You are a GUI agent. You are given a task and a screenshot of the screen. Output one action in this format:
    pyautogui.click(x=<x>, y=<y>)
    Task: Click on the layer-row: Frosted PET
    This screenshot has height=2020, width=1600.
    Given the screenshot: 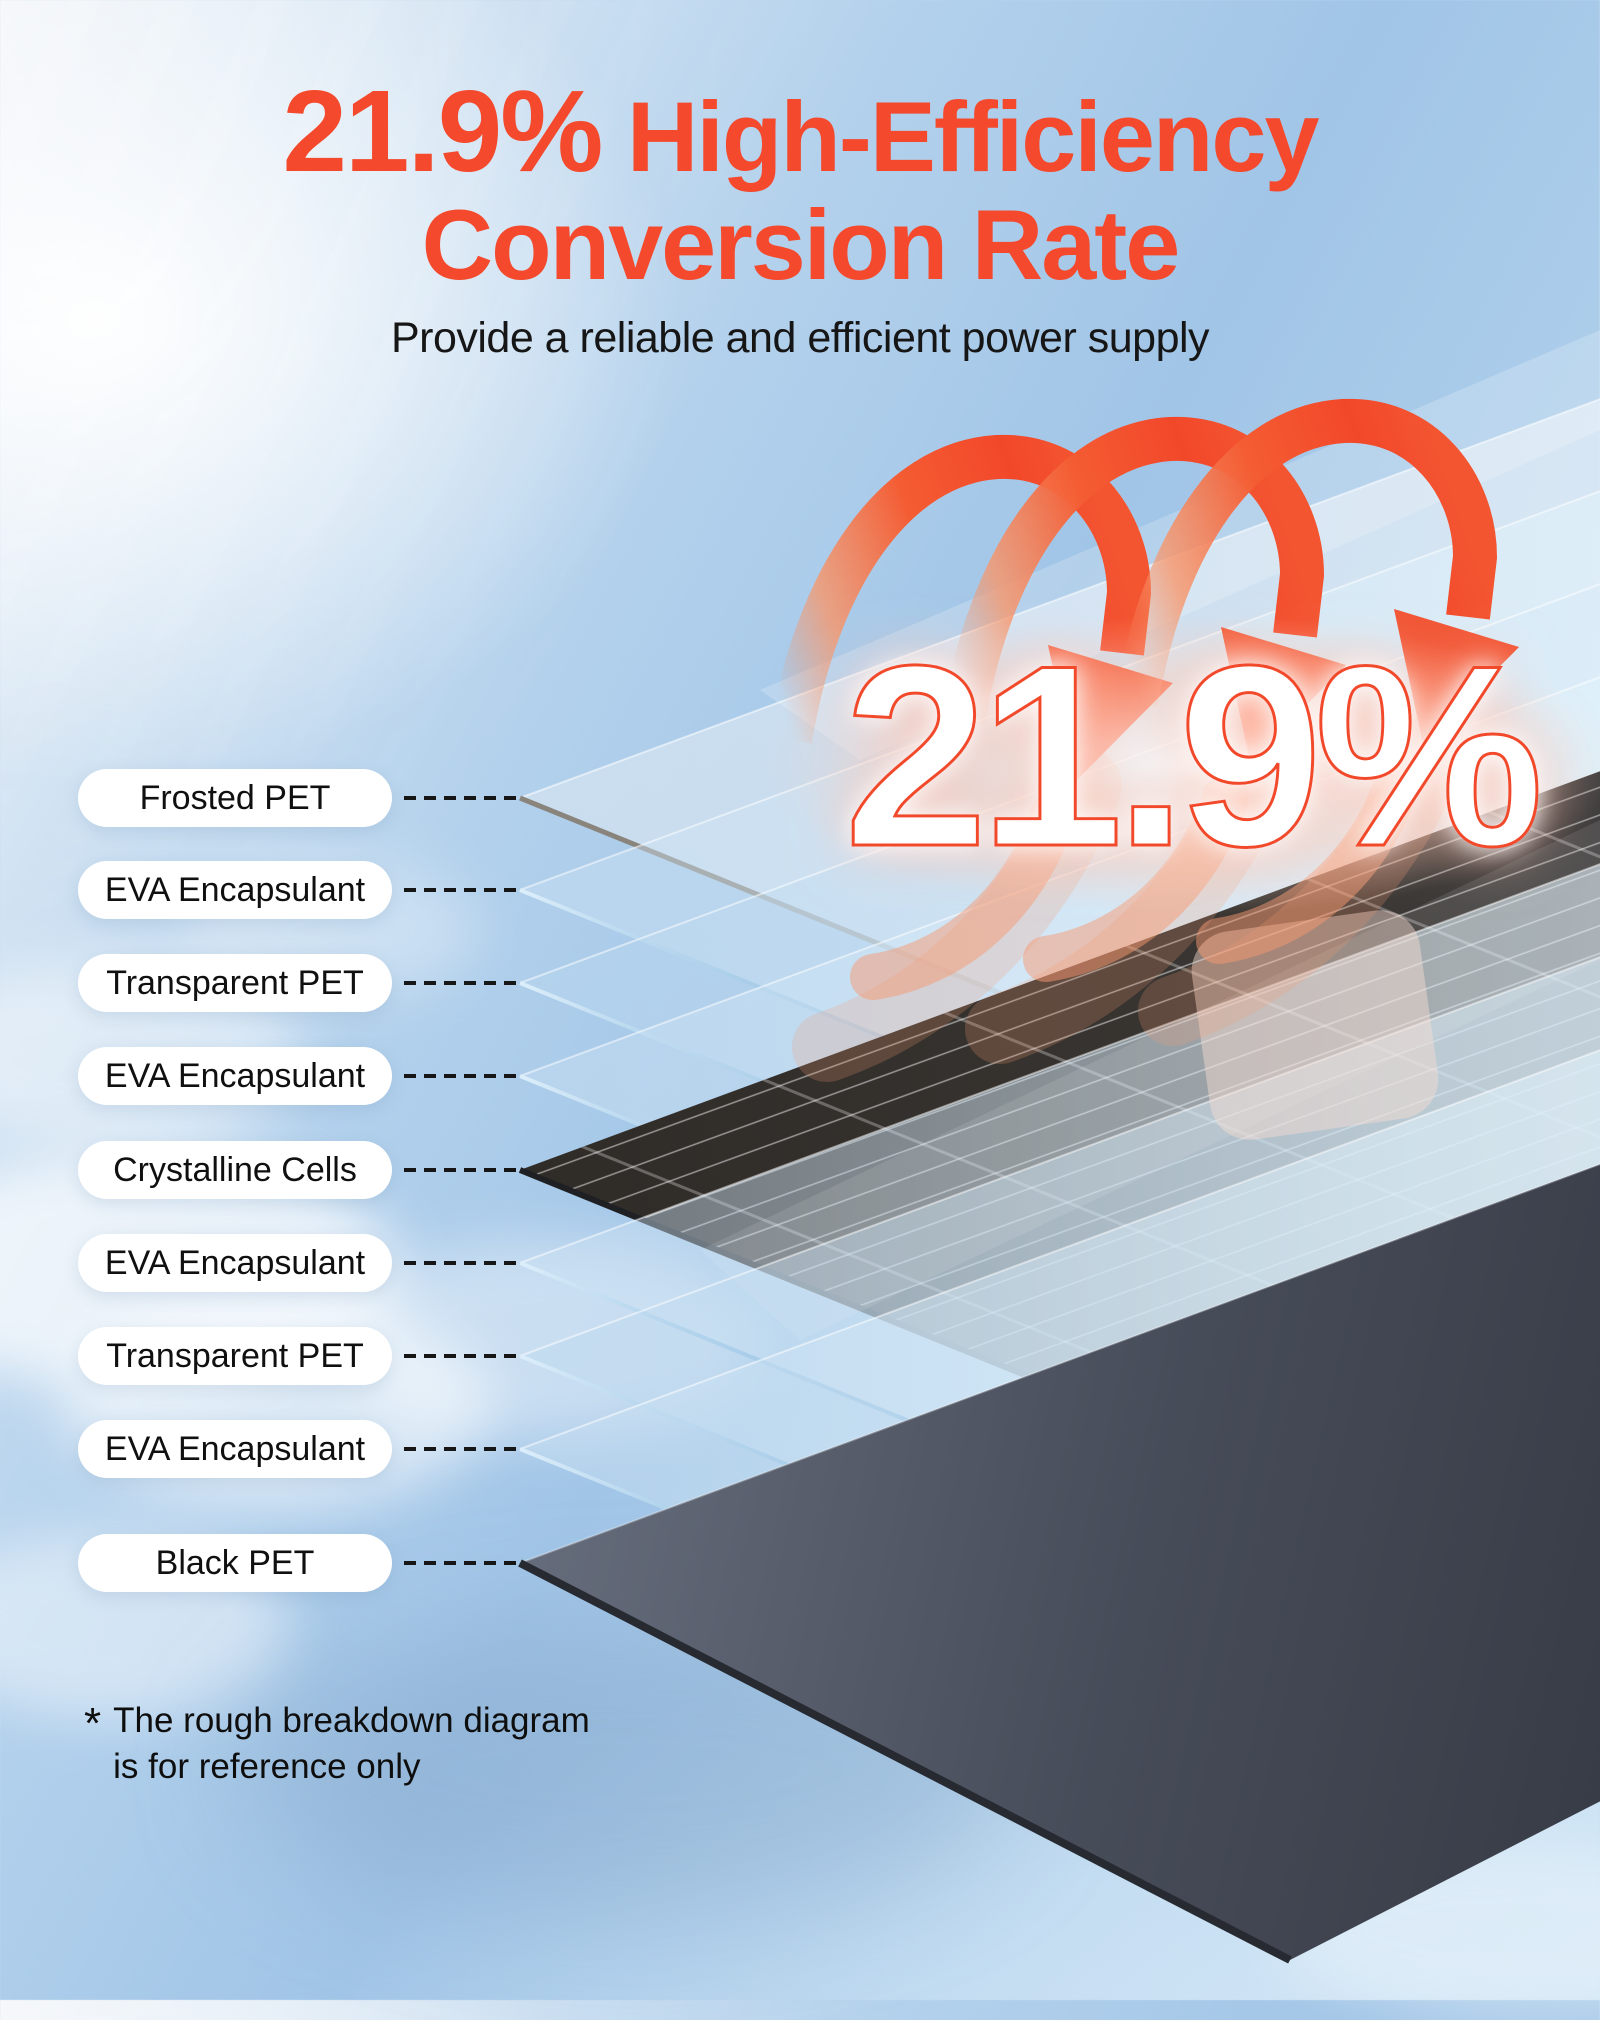 What is the action you would take?
    pyautogui.click(x=298, y=798)
    